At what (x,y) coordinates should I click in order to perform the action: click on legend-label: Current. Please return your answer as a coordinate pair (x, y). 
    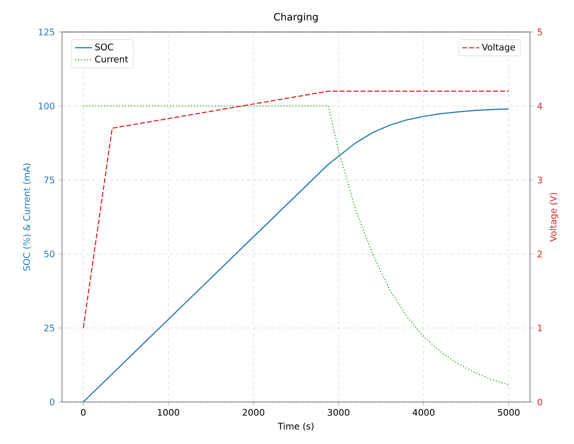
    Looking at the image, I should click on (111, 59).